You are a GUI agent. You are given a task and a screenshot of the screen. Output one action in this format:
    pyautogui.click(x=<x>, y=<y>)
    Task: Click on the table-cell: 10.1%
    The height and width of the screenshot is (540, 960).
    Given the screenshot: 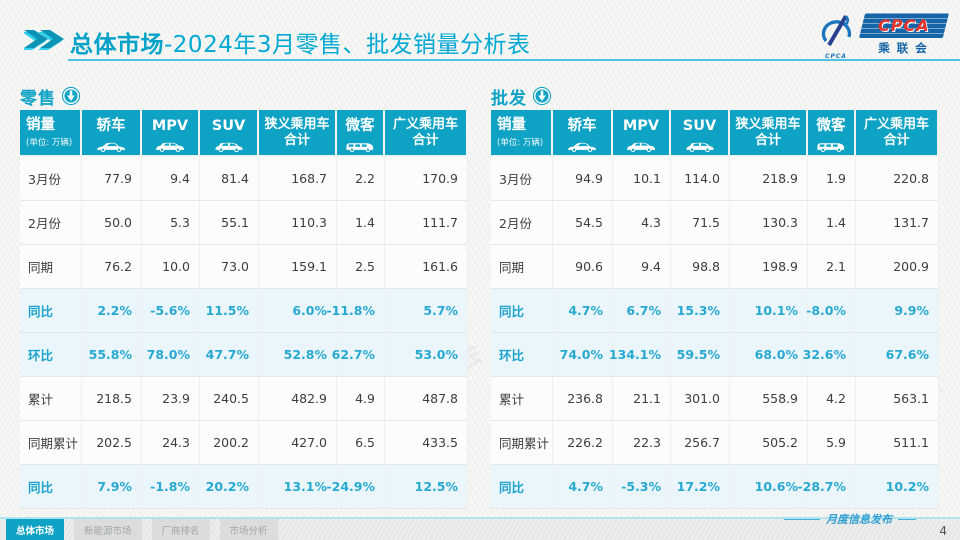 What is the action you would take?
    pyautogui.click(x=769, y=311)
    